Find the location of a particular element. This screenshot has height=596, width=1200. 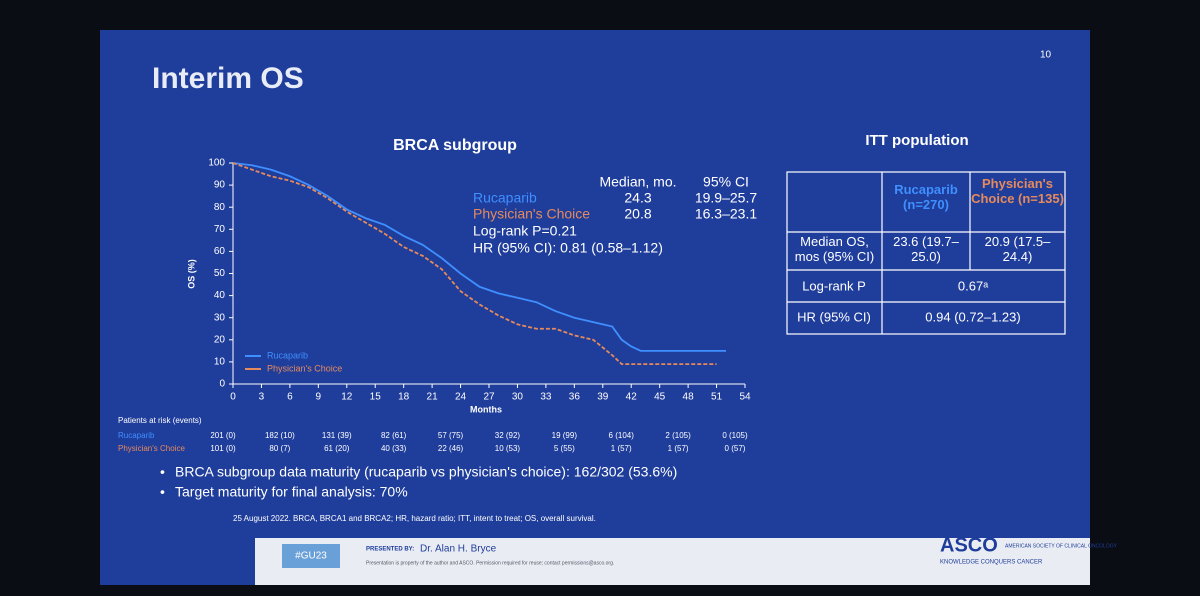

y-tick-label: 50 is located at coordinates (220, 273).